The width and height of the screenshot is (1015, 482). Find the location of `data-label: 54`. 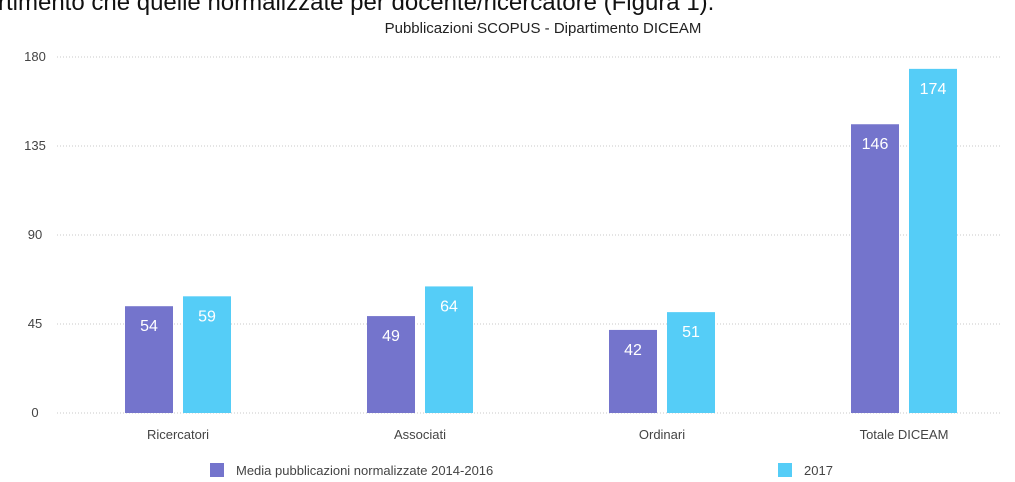

data-label: 54 is located at coordinates (149, 326).